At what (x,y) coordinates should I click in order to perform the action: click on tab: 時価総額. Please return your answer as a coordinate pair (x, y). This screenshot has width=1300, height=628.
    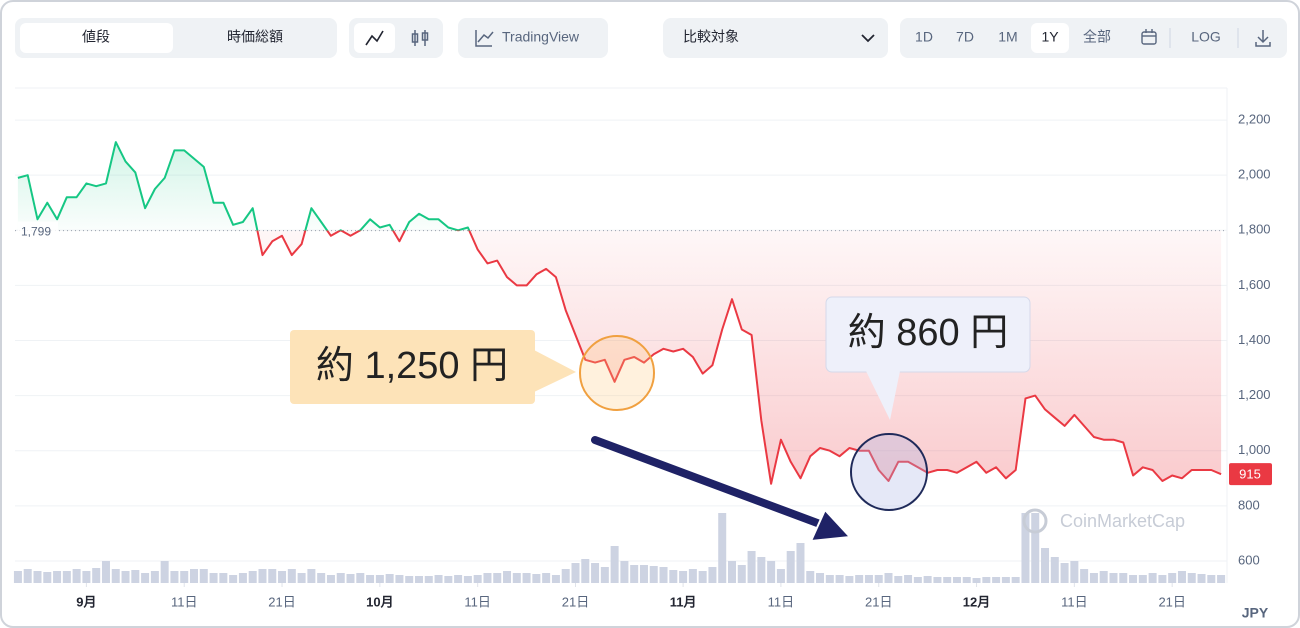
    Looking at the image, I should click on (255, 37).